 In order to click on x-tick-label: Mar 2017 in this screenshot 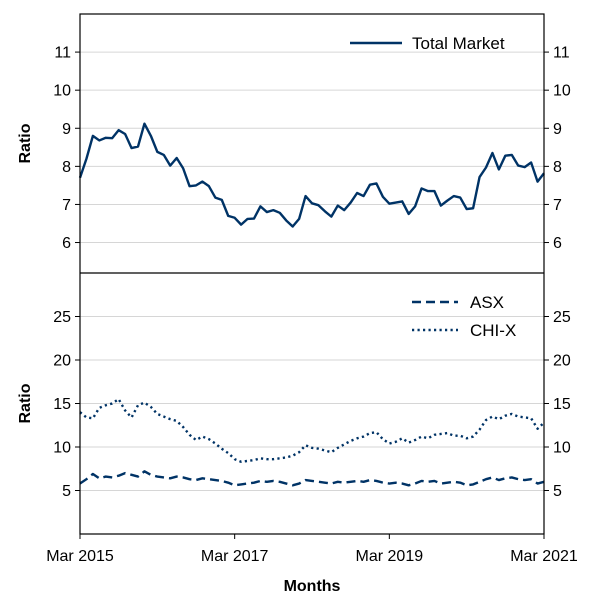, I will do `click(235, 556)`.